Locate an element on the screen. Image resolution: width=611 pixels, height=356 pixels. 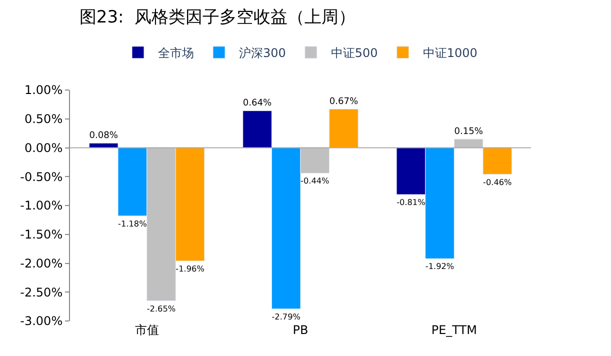
chart-title: 图23: 风格类因子多空收益（上周） is located at coordinates (217, 18).